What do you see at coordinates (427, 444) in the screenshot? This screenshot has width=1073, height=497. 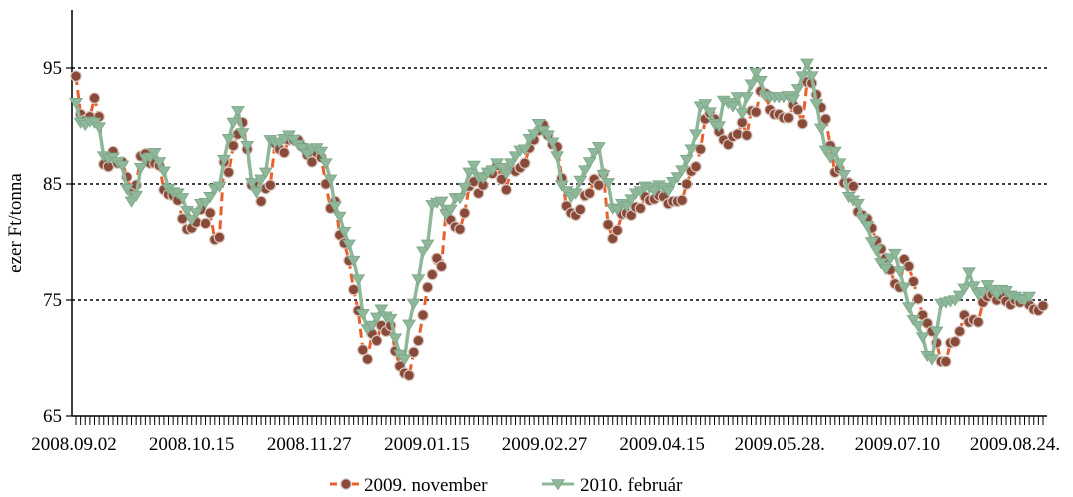 I see `x-tick-label: 2009.01.15` at bounding box center [427, 444].